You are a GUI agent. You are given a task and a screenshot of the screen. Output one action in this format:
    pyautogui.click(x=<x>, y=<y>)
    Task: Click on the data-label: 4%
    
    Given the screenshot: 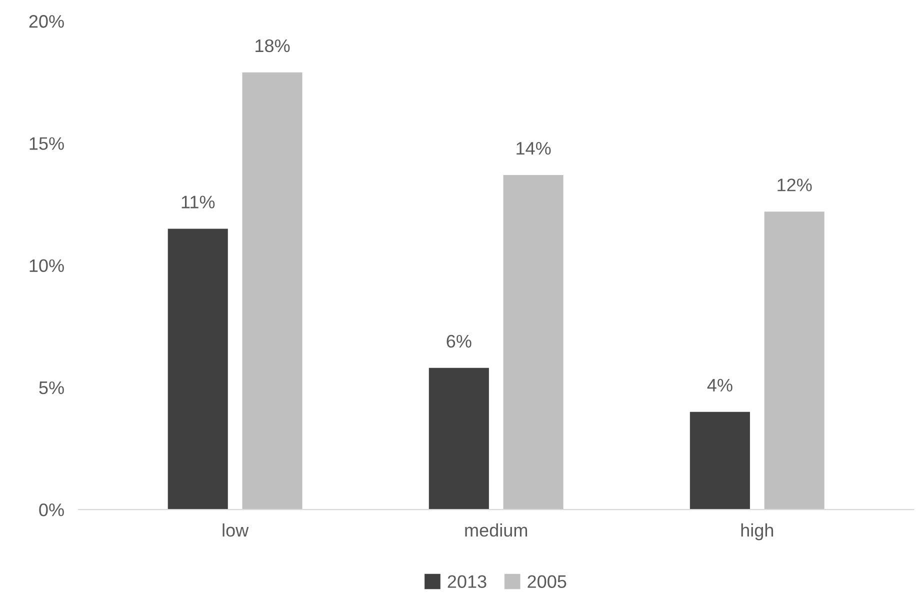 What is the action you would take?
    pyautogui.click(x=719, y=385)
    